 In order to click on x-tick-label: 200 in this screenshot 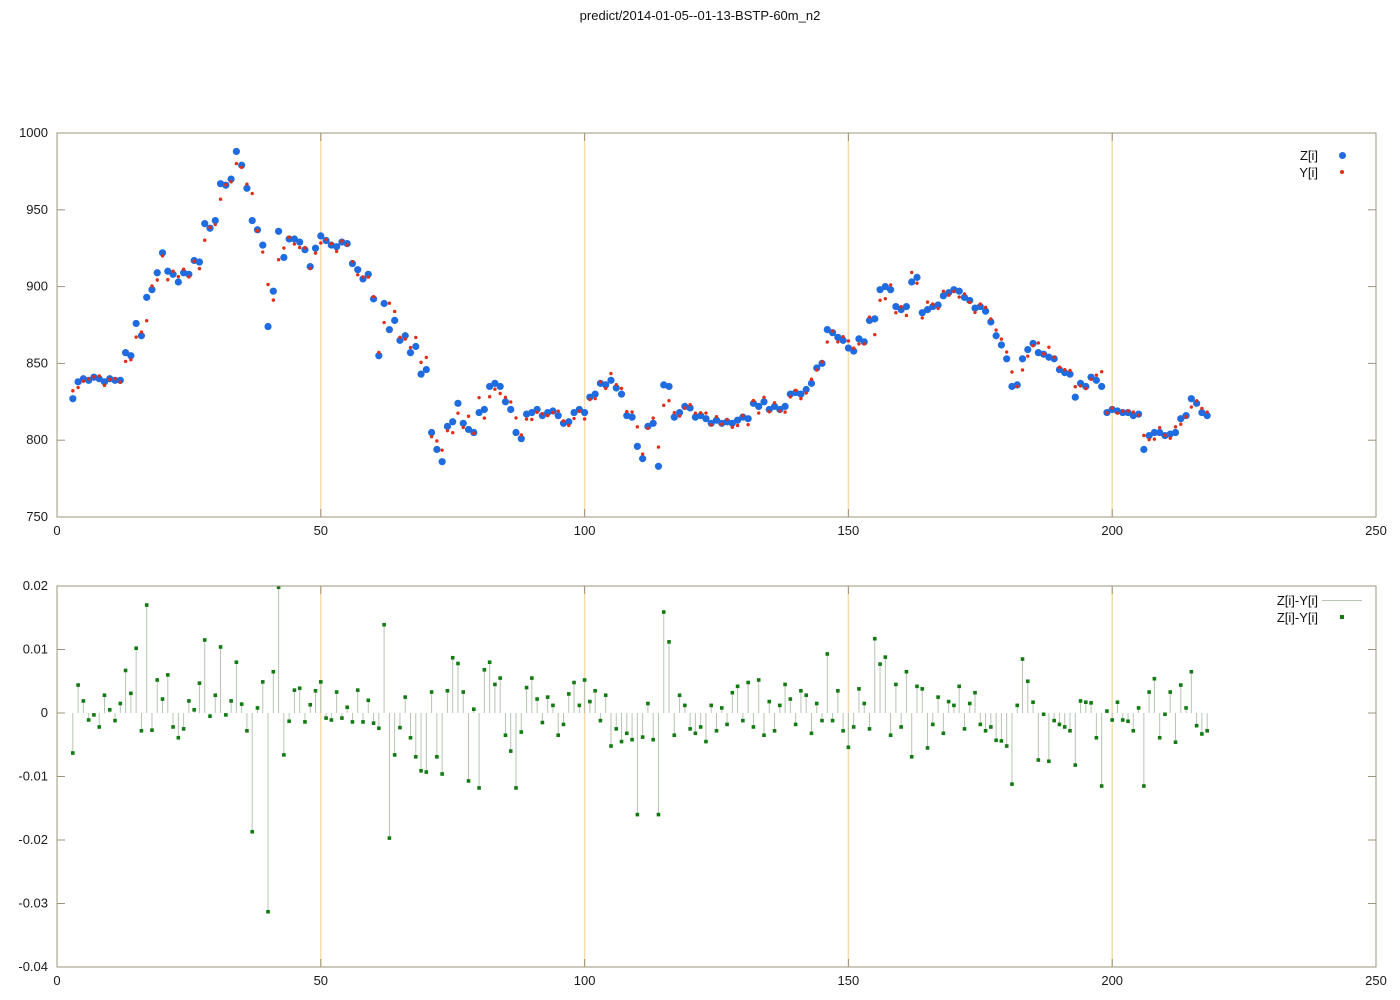, I will do `click(1112, 980)`.